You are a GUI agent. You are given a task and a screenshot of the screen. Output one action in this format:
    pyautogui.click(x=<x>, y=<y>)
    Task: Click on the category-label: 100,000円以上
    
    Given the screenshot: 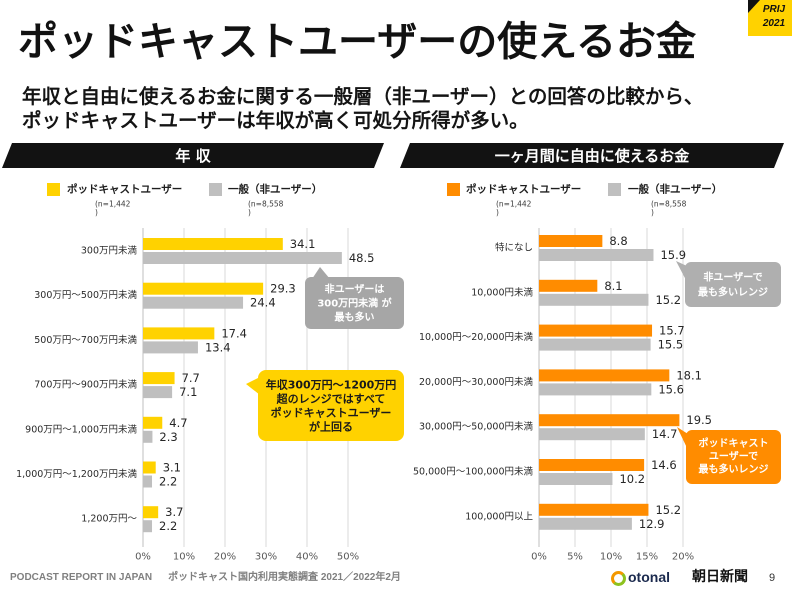 What is the action you would take?
    pyautogui.click(x=499, y=516)
    